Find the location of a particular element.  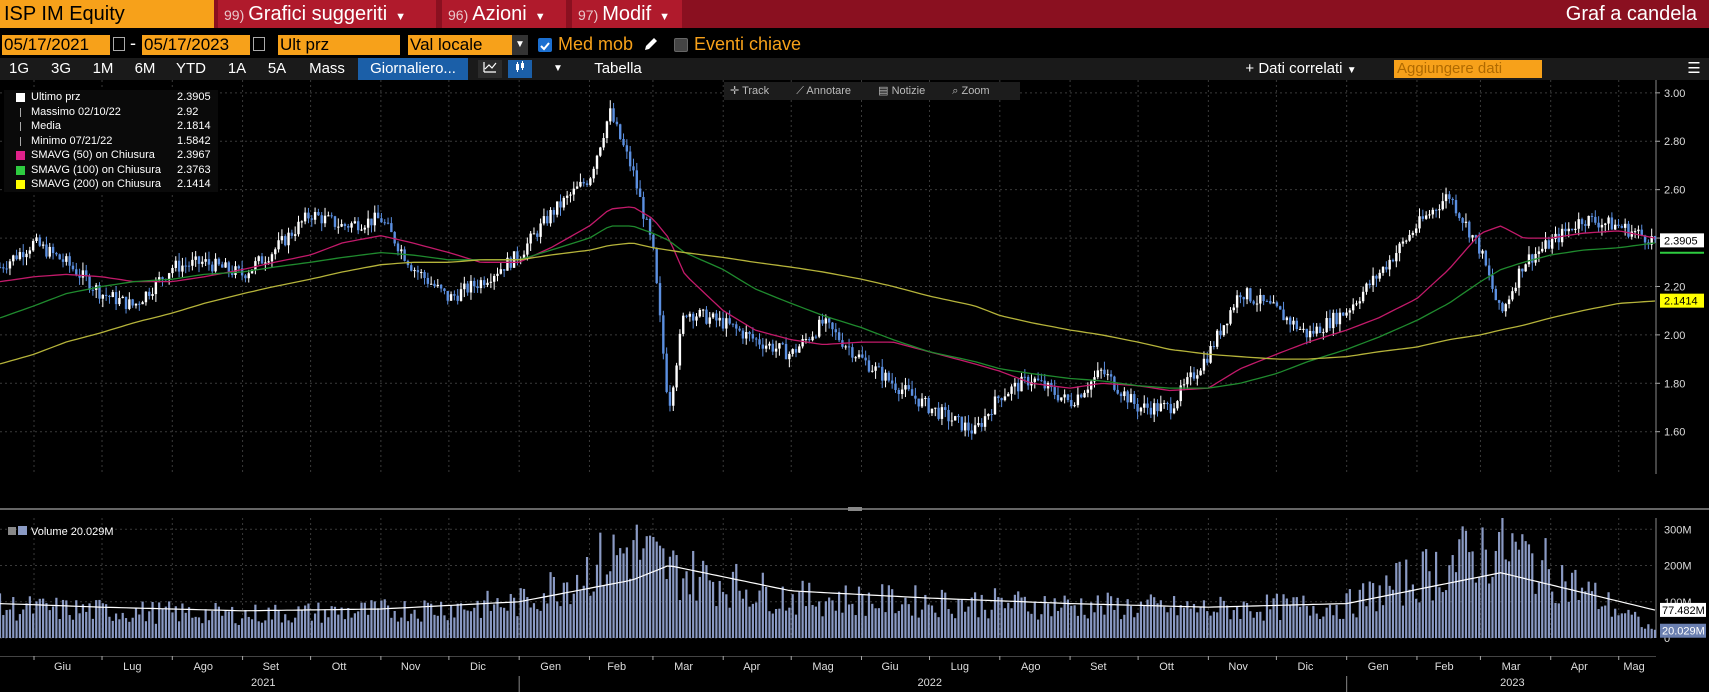

news-tool: ▤ Notizie is located at coordinates (902, 91).